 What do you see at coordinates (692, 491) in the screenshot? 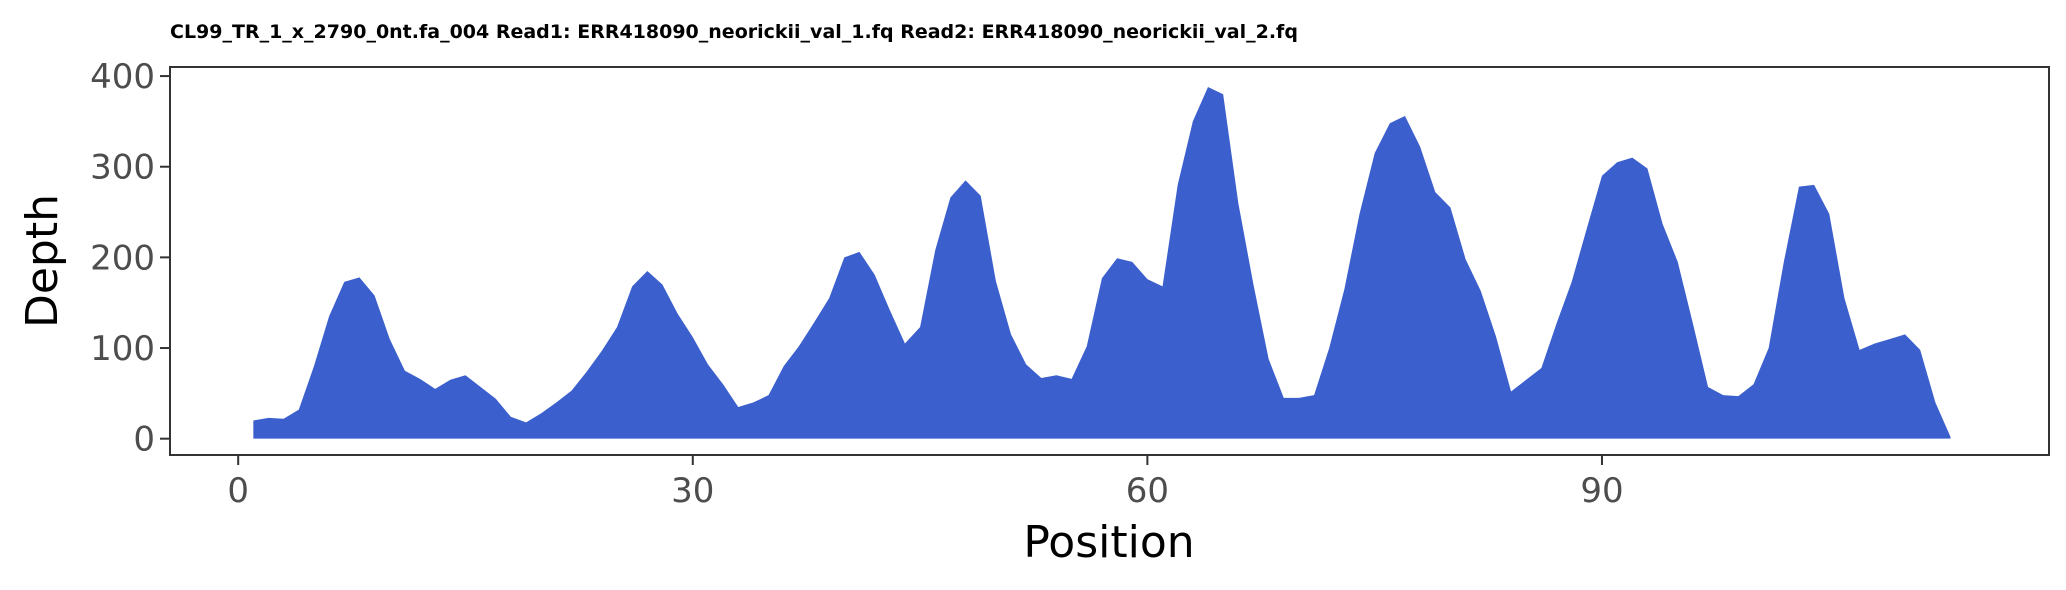
I see `x-tick-label: 30` at bounding box center [692, 491].